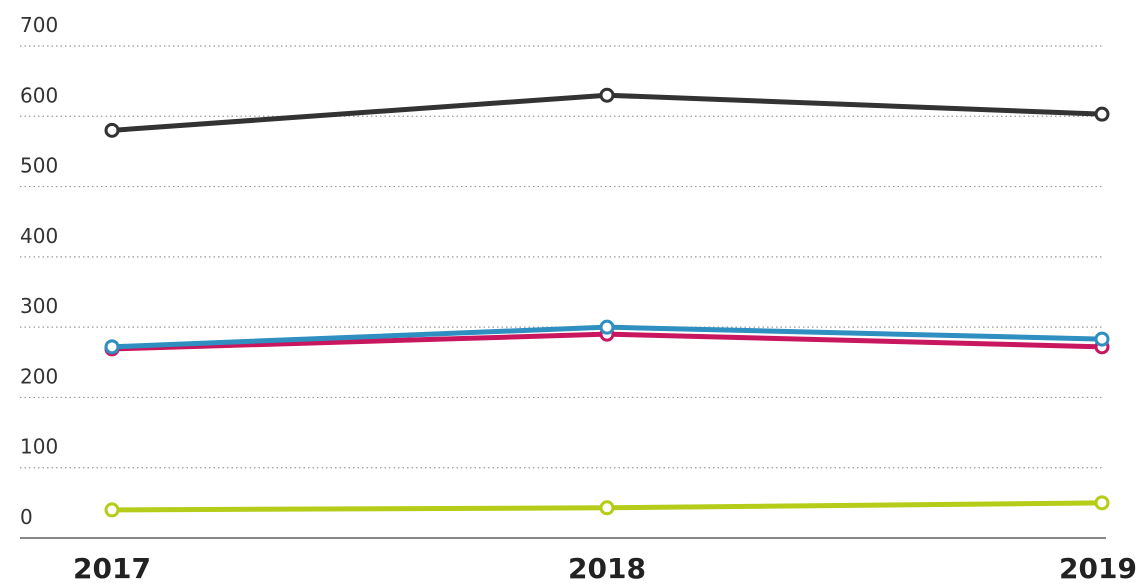  Describe the element at coordinates (39, 95) in the screenshot. I see `y-tick-label: 600` at that location.